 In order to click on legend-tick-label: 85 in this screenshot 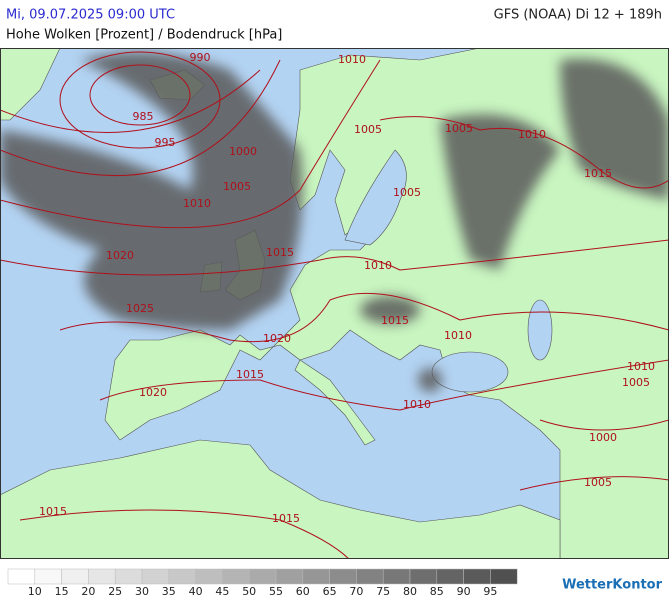, I will do `click(437, 591)`.